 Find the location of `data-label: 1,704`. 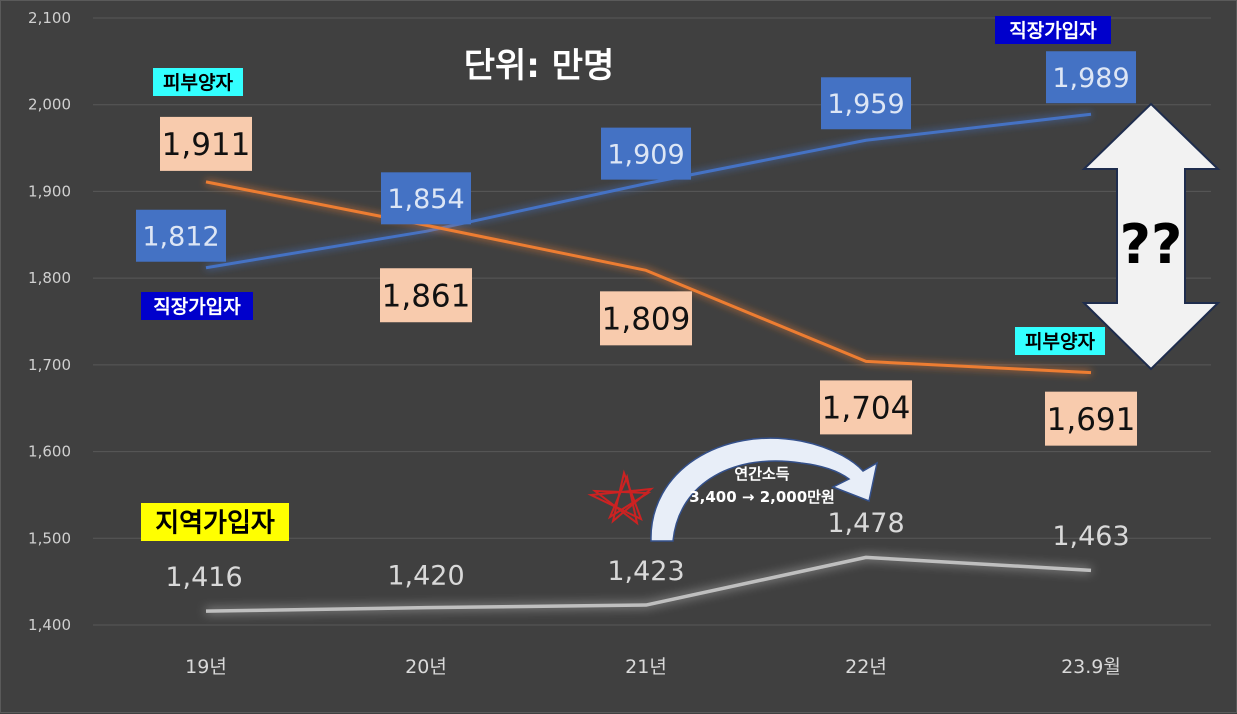

data-label: 1,704 is located at coordinates (866, 409).